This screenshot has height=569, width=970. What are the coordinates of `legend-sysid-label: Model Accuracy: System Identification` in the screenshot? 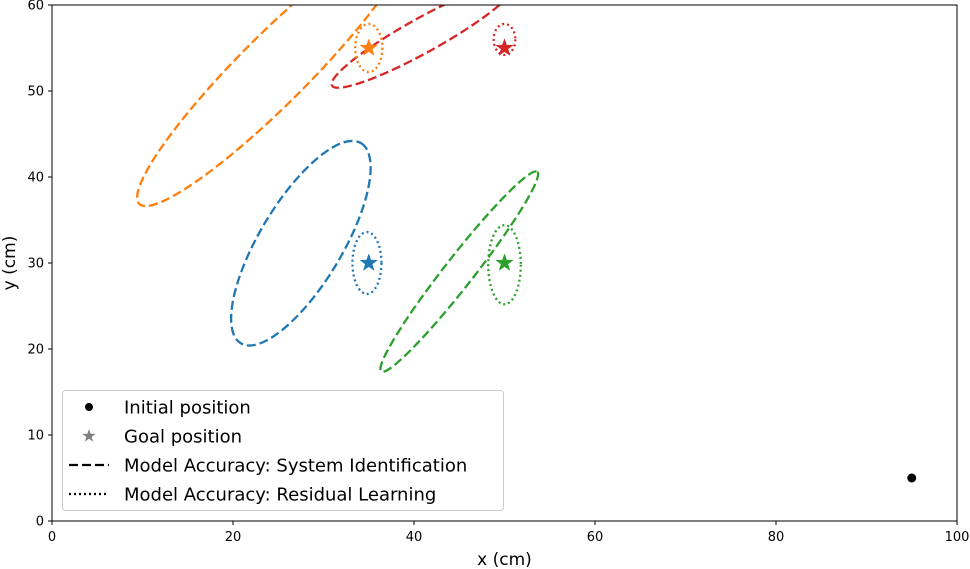 It's located at (295, 466).